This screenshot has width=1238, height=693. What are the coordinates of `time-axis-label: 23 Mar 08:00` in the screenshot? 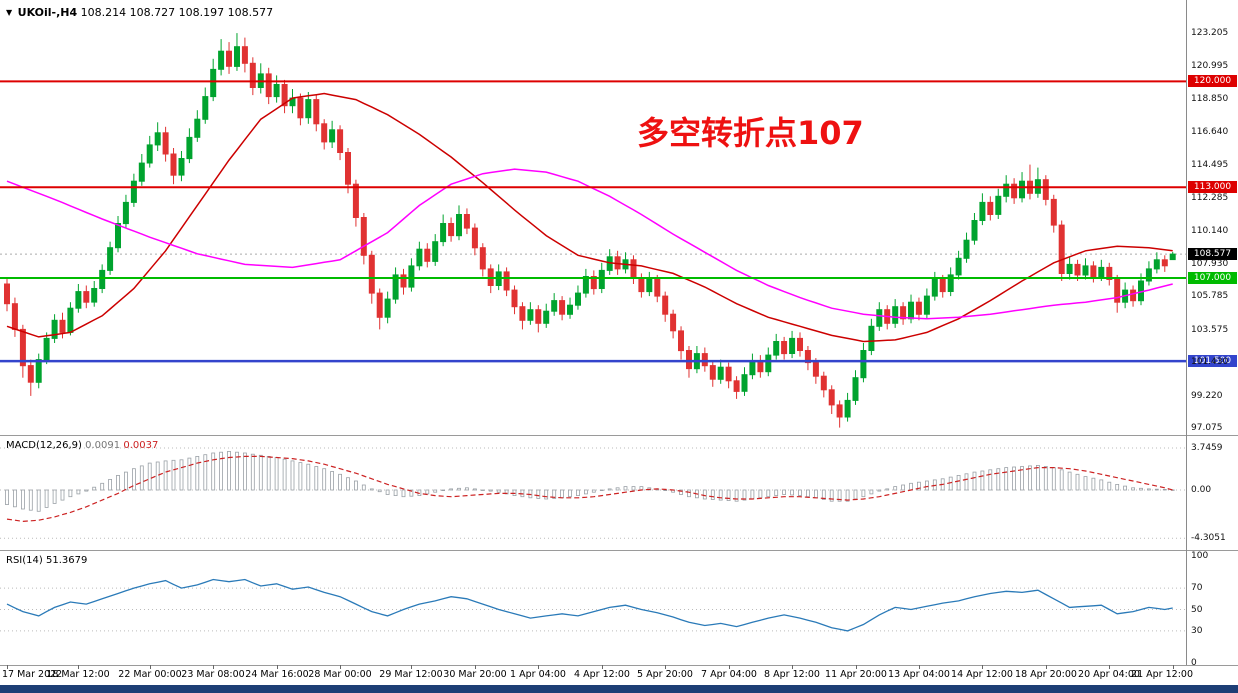 It's located at (213, 674).